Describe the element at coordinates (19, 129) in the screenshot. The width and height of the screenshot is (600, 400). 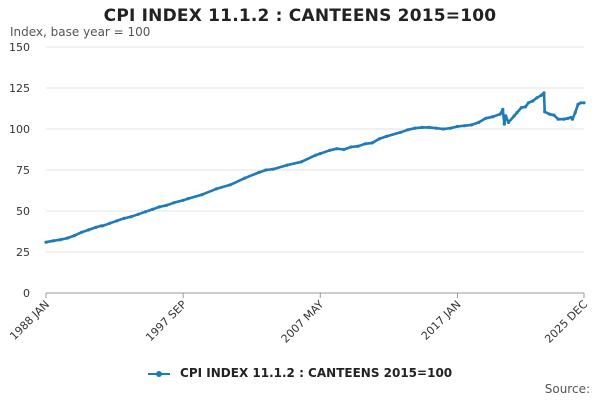
I see `y-tick-label-100: 100` at that location.